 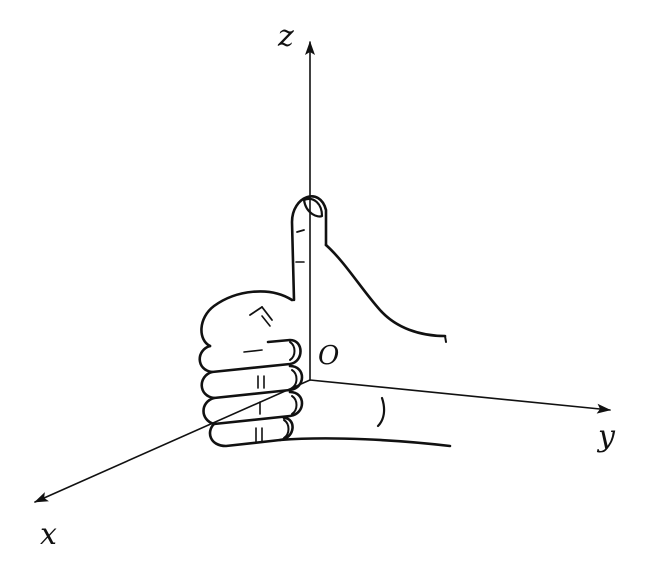 What do you see at coordinates (328, 356) in the screenshot?
I see `origin-label: O` at bounding box center [328, 356].